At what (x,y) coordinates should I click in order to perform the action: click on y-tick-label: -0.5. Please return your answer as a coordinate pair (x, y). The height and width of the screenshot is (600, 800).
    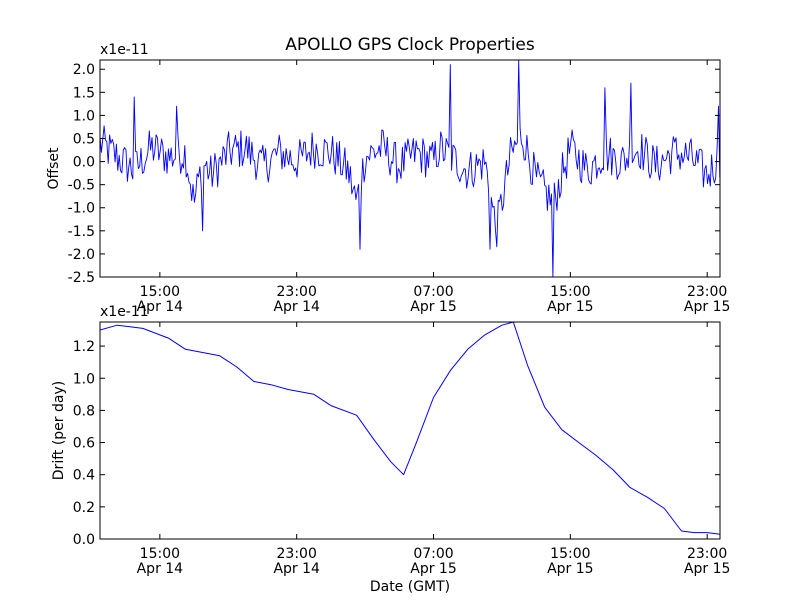
    Looking at the image, I should click on (81, 186).